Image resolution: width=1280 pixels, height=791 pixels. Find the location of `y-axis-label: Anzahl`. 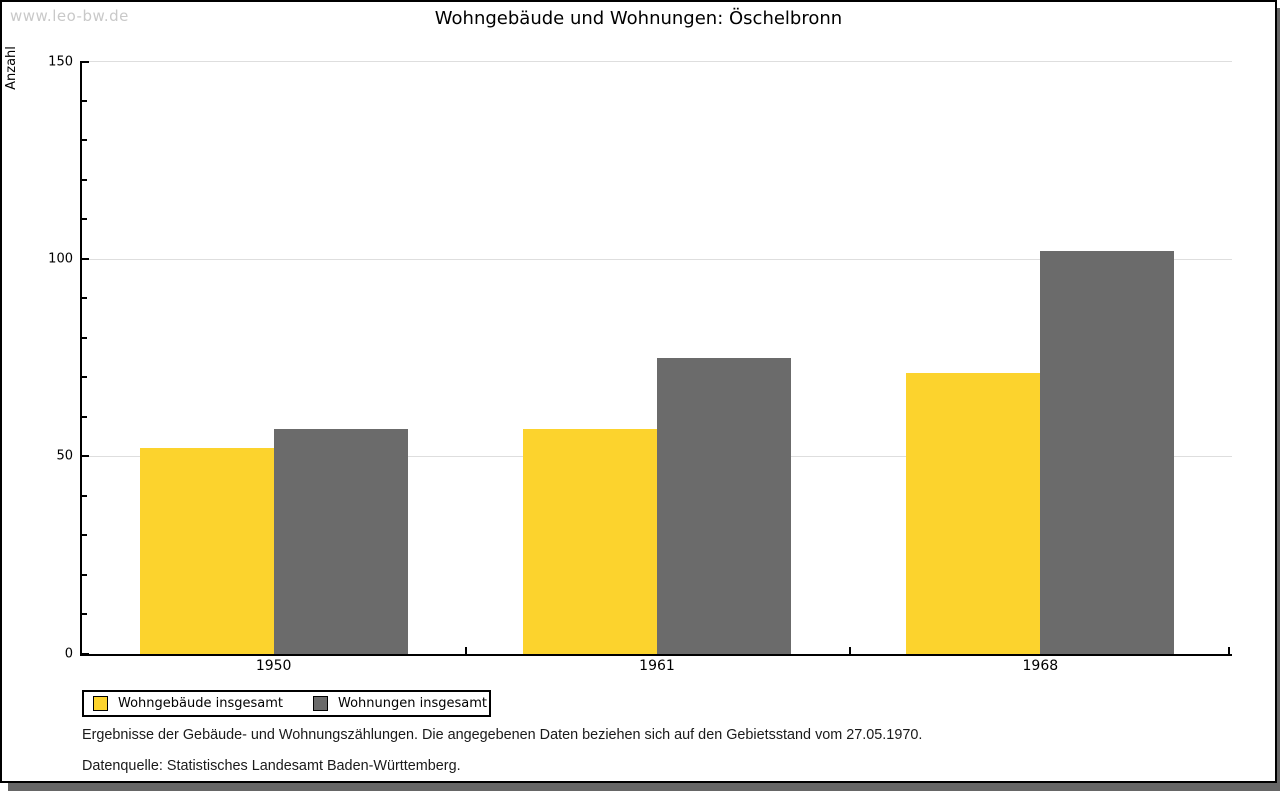

y-axis-label: Anzahl is located at coordinates (11, 68).